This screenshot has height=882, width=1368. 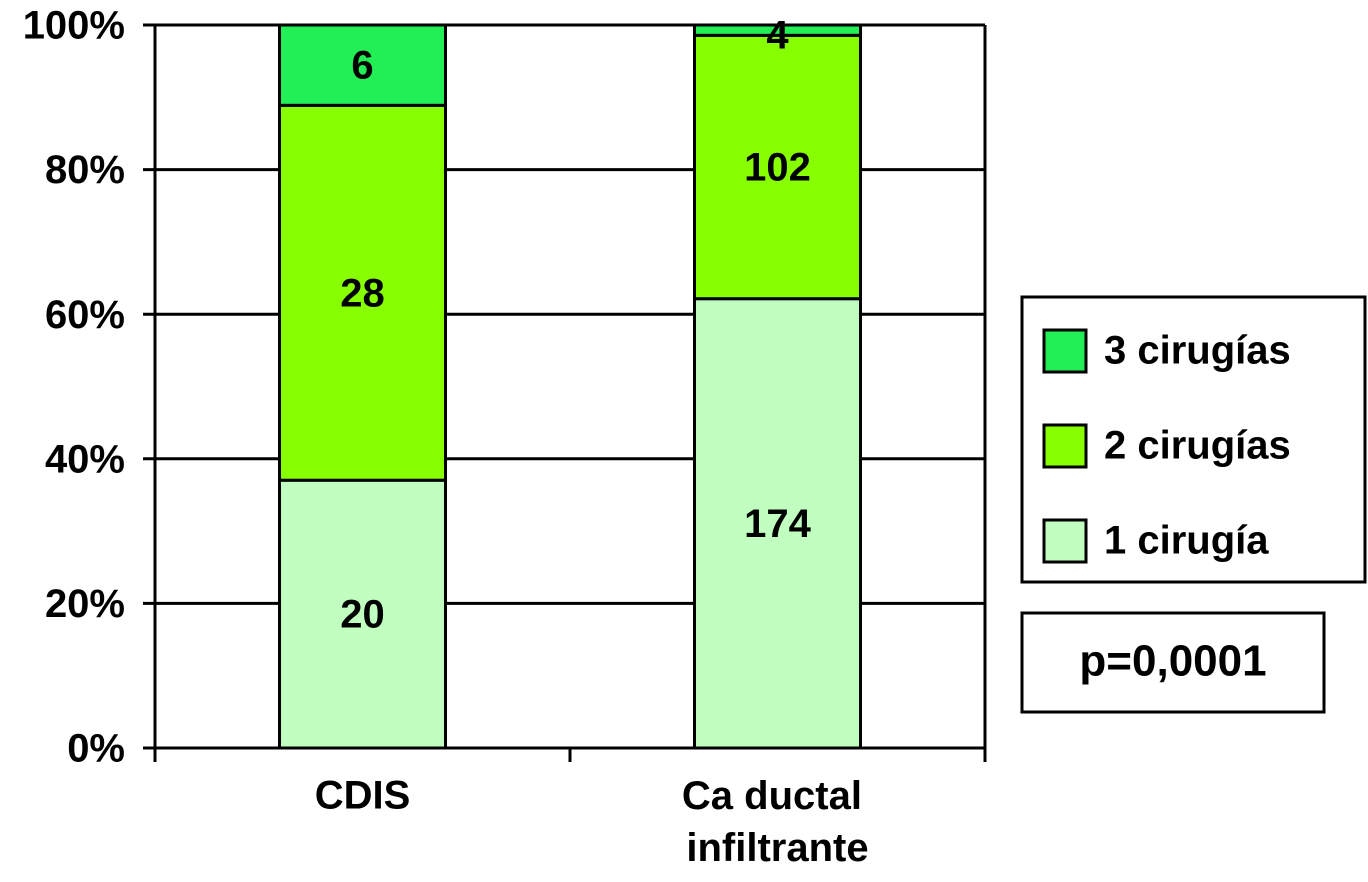 What do you see at coordinates (1197, 446) in the screenshot?
I see `legend-label: 2 cirugías` at bounding box center [1197, 446].